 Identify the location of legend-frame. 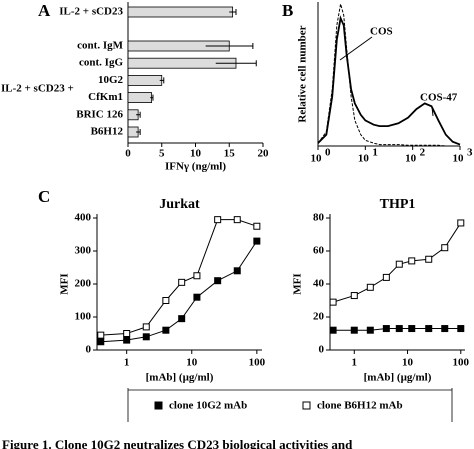
(290, 405).